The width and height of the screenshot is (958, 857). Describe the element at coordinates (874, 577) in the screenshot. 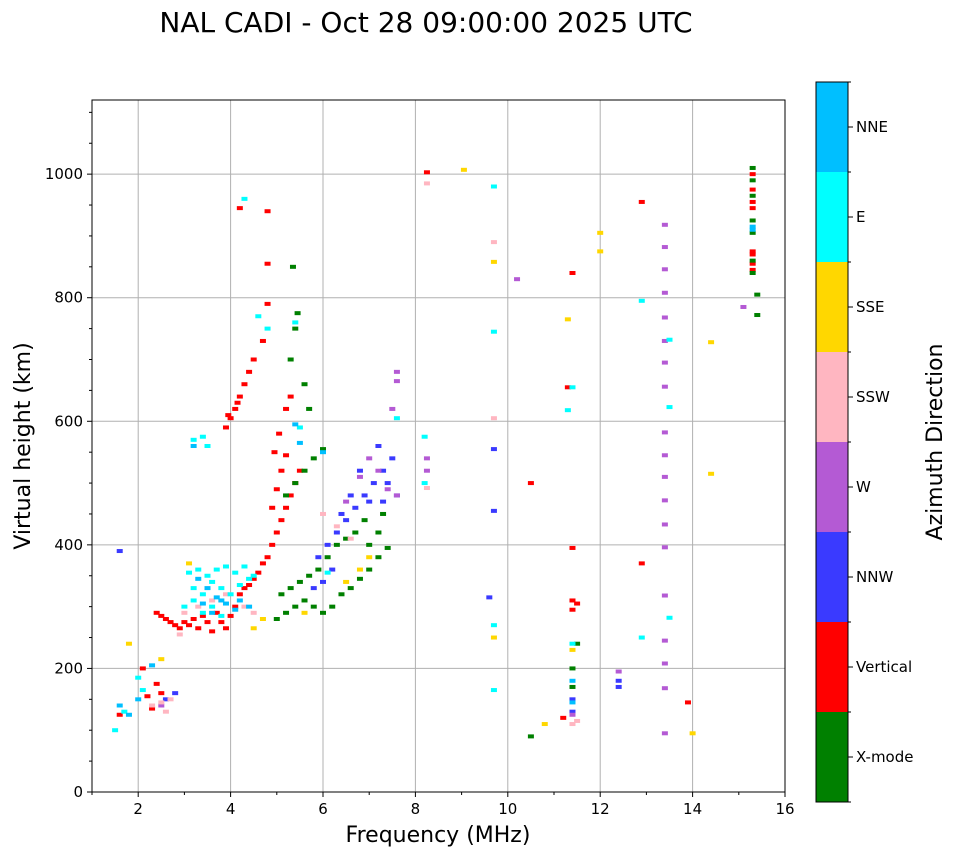

I see `colorbar-label: NNW` at that location.